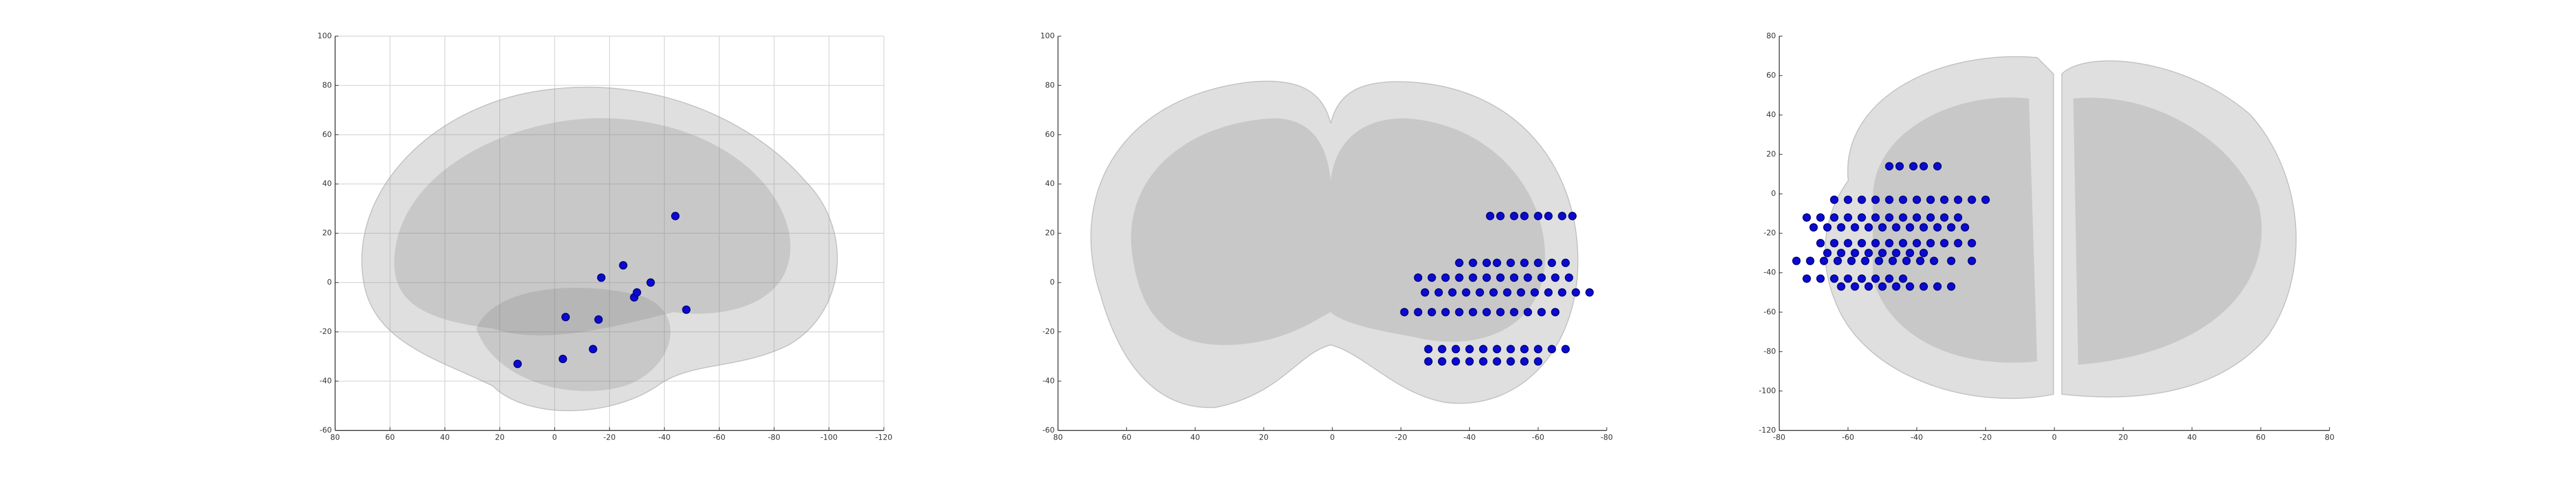 Image resolution: width=2576 pixels, height=483 pixels. What do you see at coordinates (1771, 115) in the screenshot?
I see `y-tick-label: 40` at bounding box center [1771, 115].